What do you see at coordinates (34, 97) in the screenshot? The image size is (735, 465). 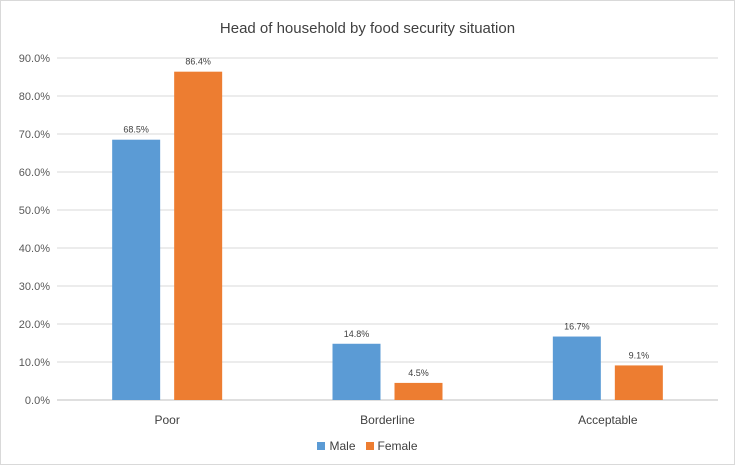 I see `y-tick-label: 80.0%` at bounding box center [34, 97].